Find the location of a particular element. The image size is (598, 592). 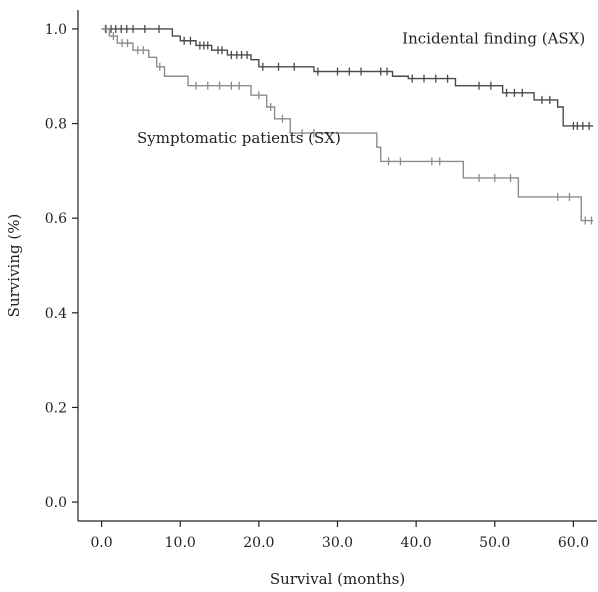

x-tick-label: 60.0 is located at coordinates (573, 543).